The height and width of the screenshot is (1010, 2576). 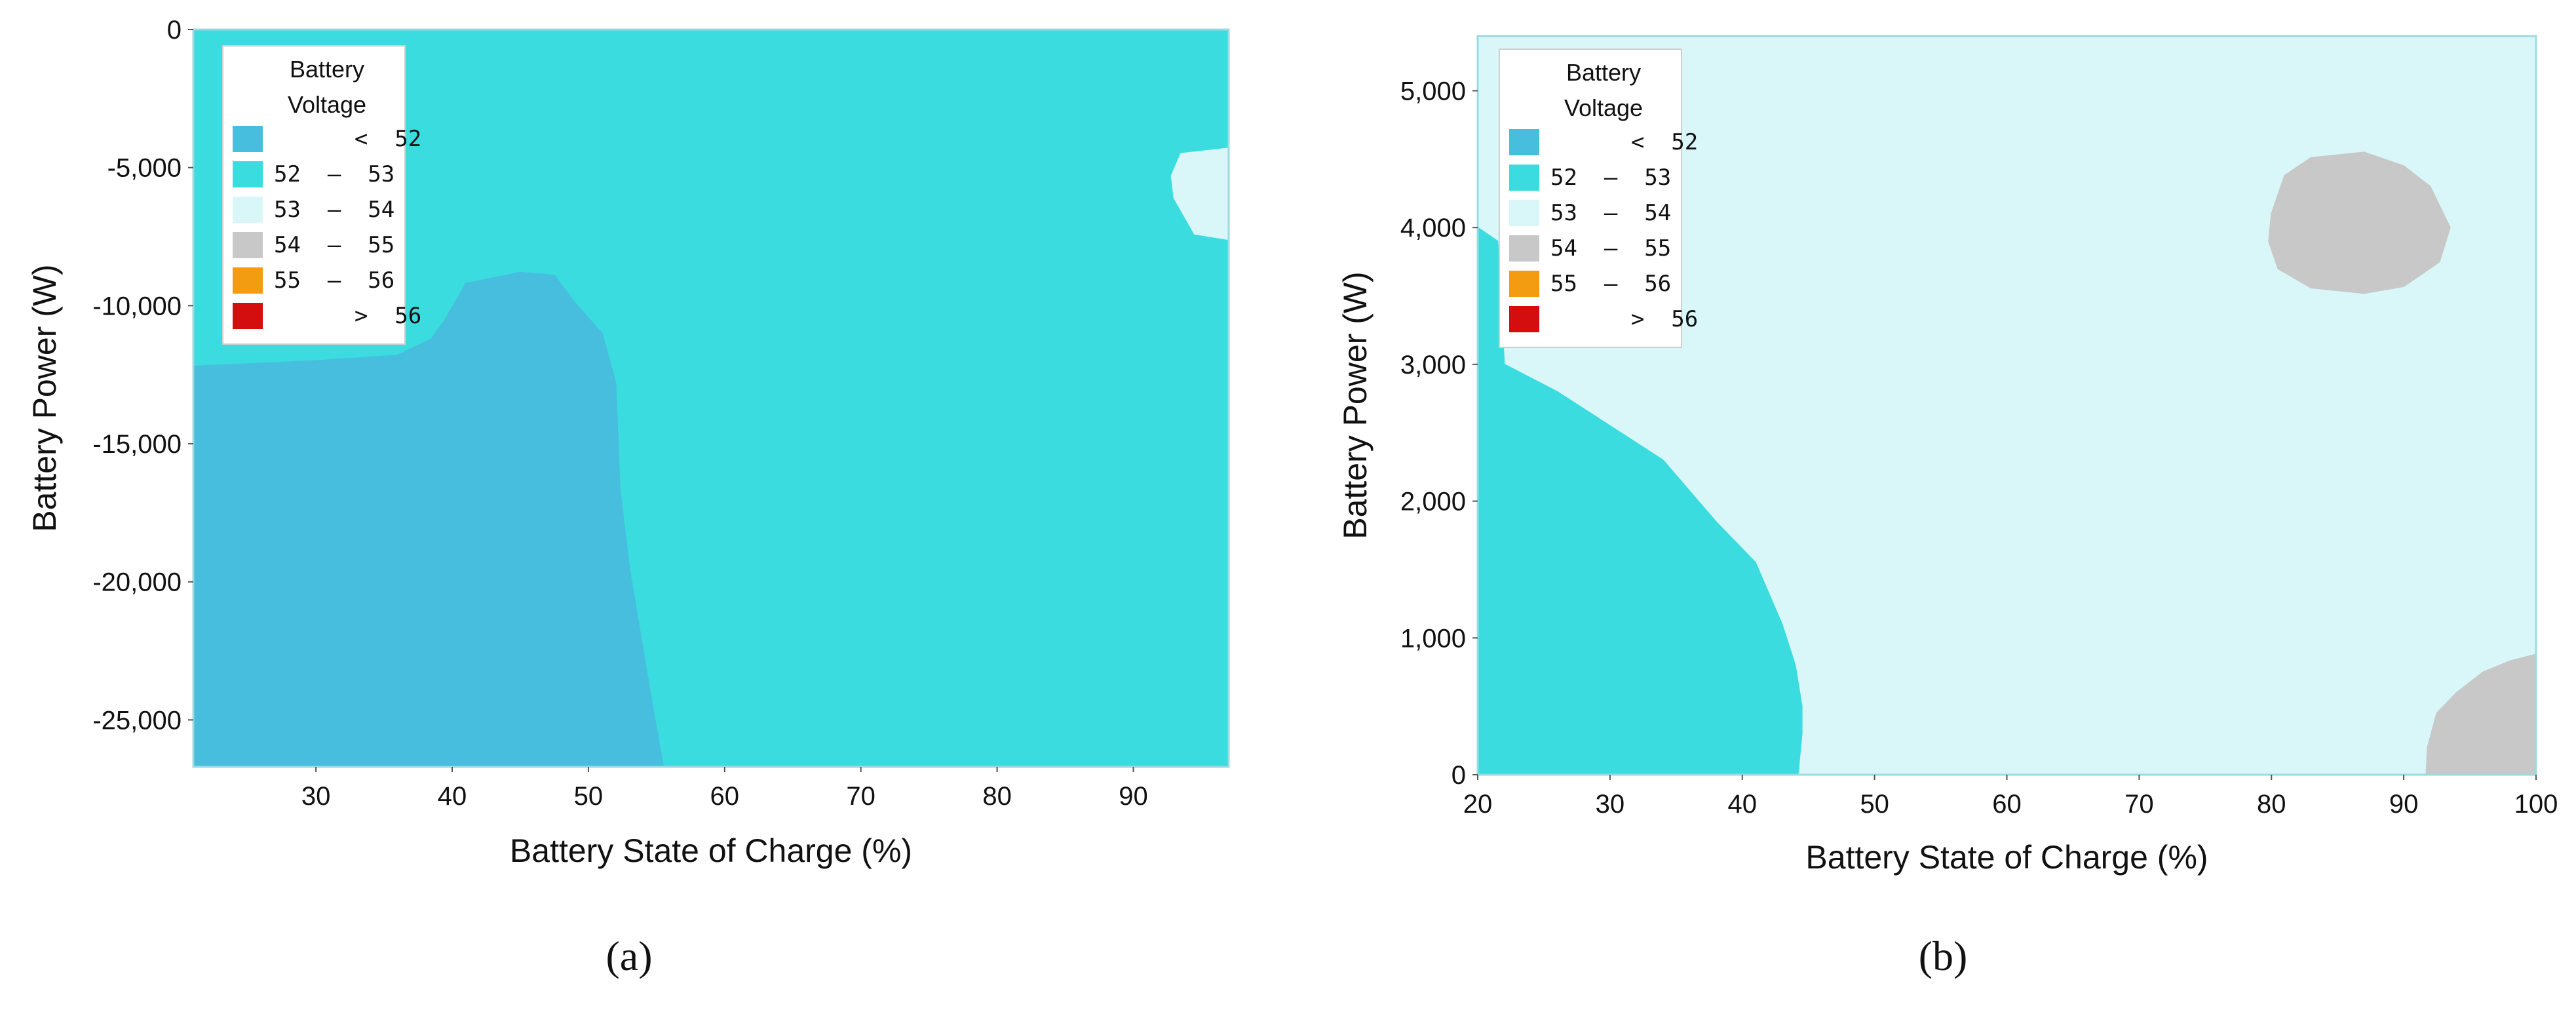 I want to click on y-tick-label: -20,000, so click(x=137, y=582).